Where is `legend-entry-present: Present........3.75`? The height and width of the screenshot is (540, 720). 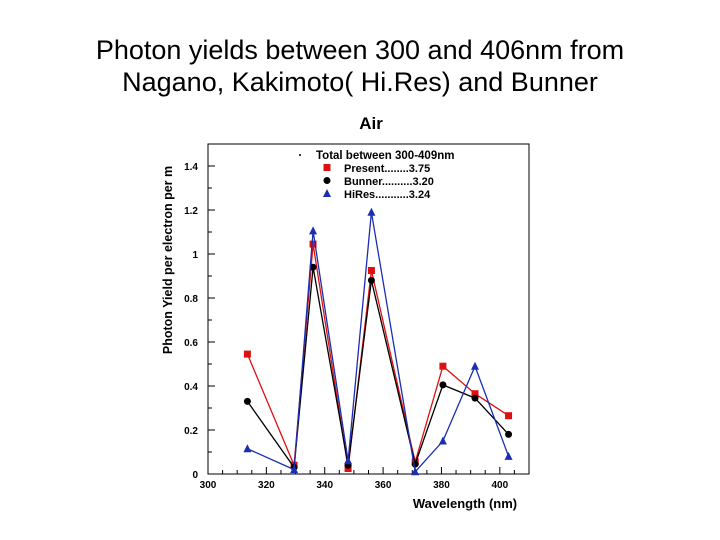
legend-entry-present: Present........3.75 is located at coordinates (387, 169).